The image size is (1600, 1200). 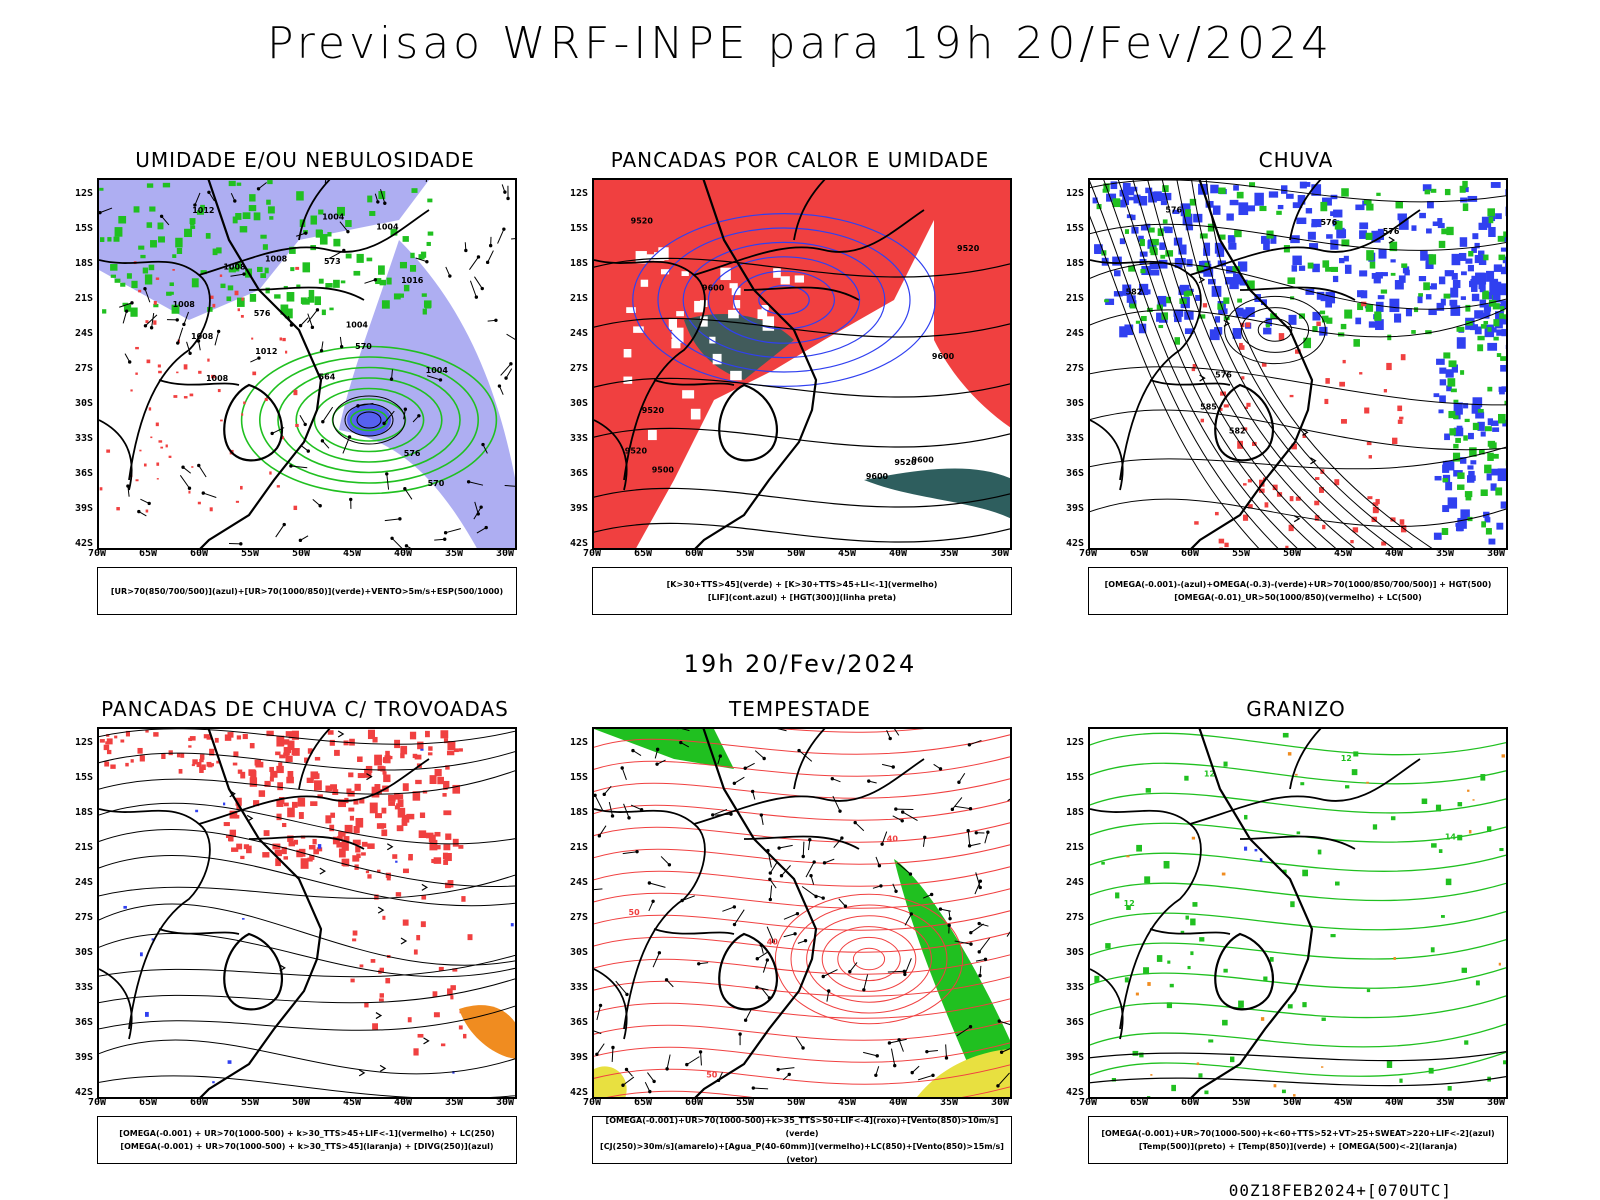 I want to click on wind-vectors, so click(x=307, y=364).